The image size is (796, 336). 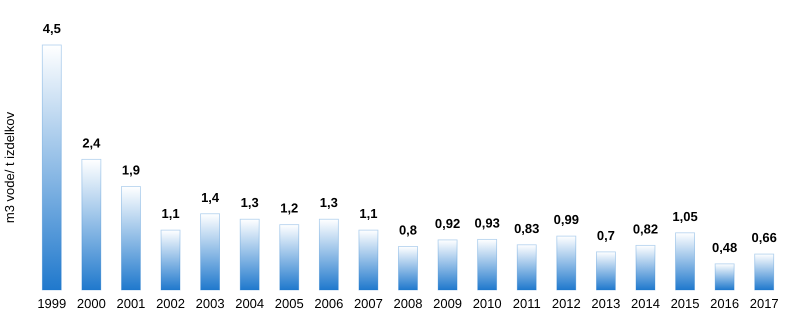 What do you see at coordinates (447, 223) in the screenshot?
I see `data-label: 0,92` at bounding box center [447, 223].